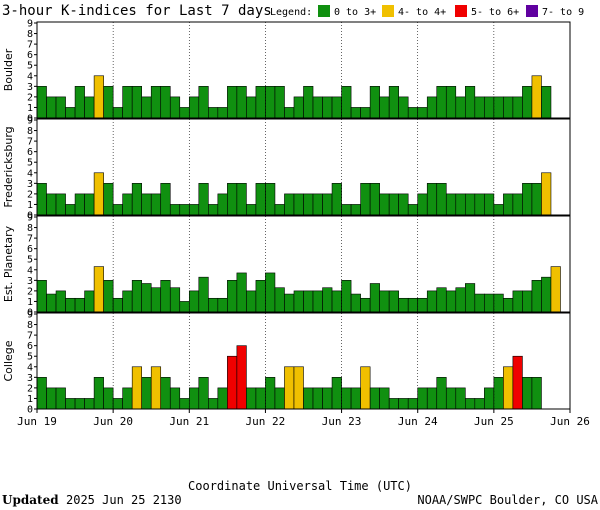 This screenshot has width=600, height=510. Describe the element at coordinates (266, 421) in the screenshot. I see `x-tick-label: Jun 22` at that location.